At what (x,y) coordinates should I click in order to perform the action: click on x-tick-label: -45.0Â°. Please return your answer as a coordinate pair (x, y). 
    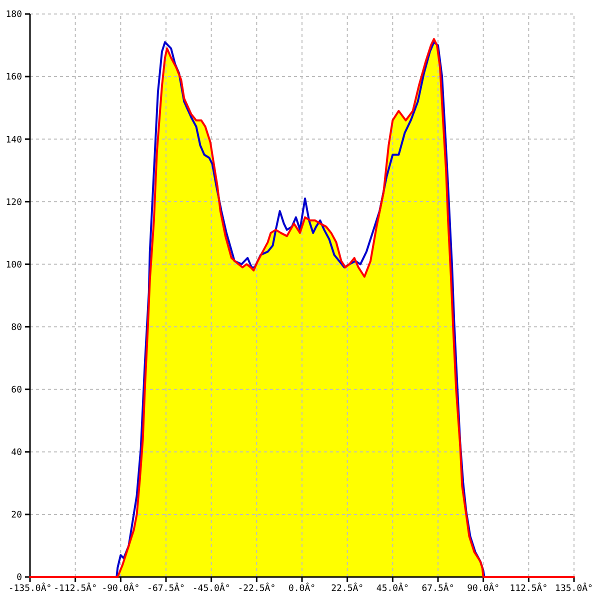
    Looking at the image, I should click on (211, 588).